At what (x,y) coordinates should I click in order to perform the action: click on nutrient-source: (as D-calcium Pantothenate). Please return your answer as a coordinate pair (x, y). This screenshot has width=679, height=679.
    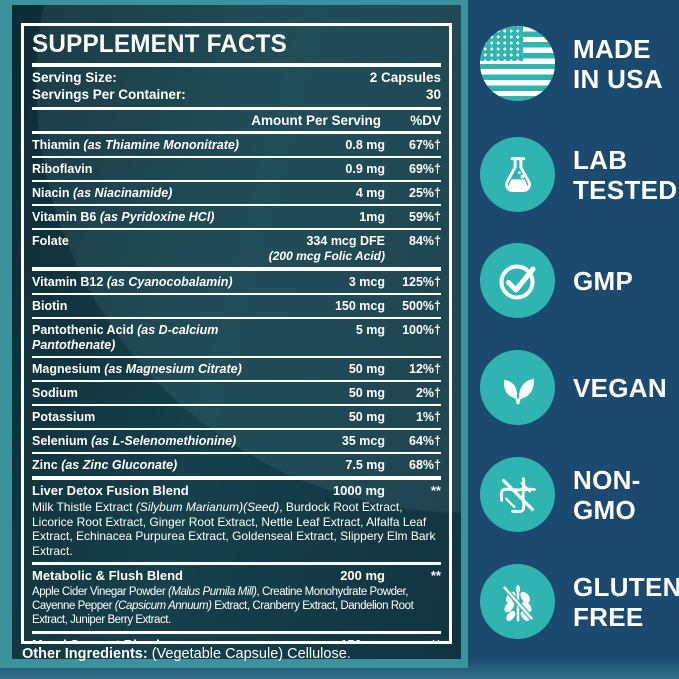
    Looking at the image, I should click on (125, 337).